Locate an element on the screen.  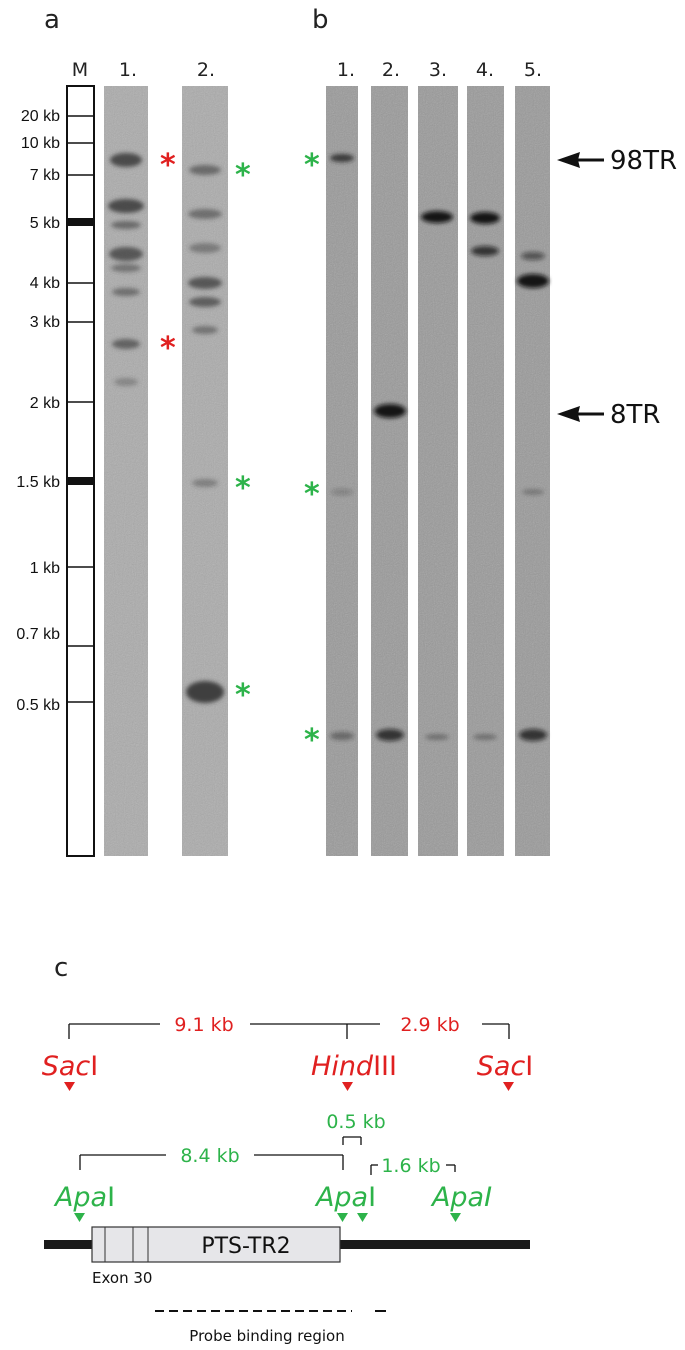
site-marker-apai-right-icon is located at coordinates (455, 1217).